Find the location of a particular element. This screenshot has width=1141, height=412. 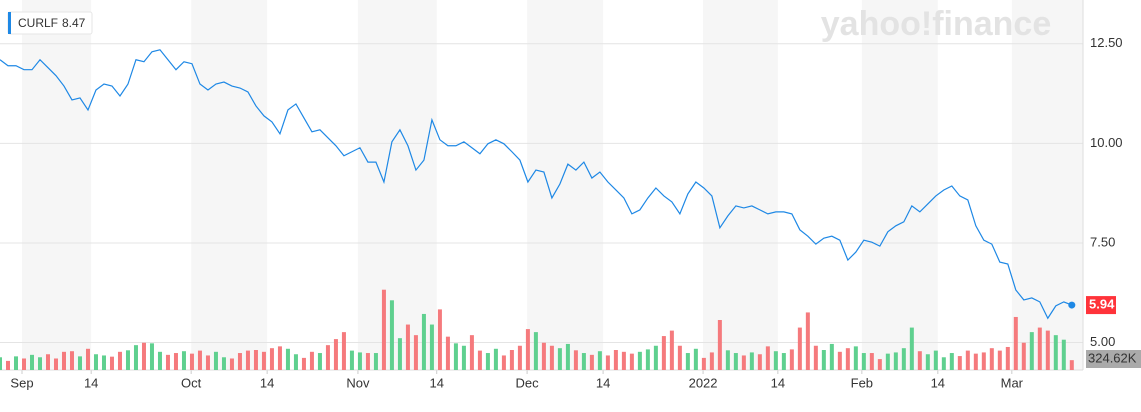

x-tick-label: Oct is located at coordinates (191, 382).